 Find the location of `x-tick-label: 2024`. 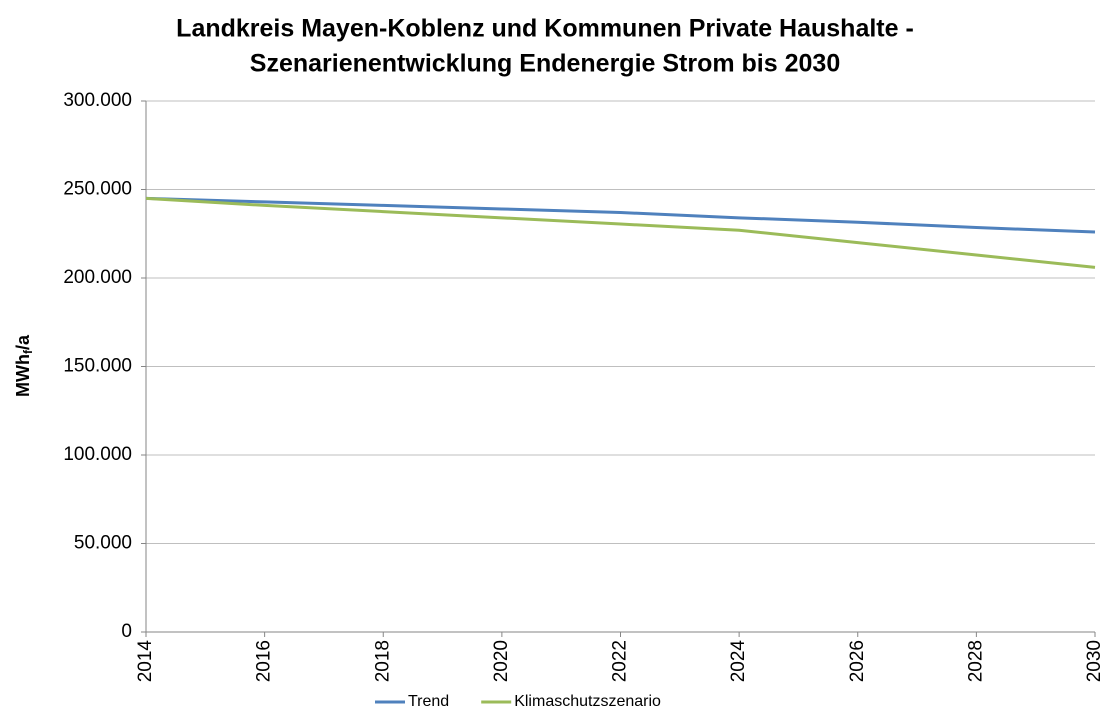

x-tick-label: 2024 is located at coordinates (738, 661).